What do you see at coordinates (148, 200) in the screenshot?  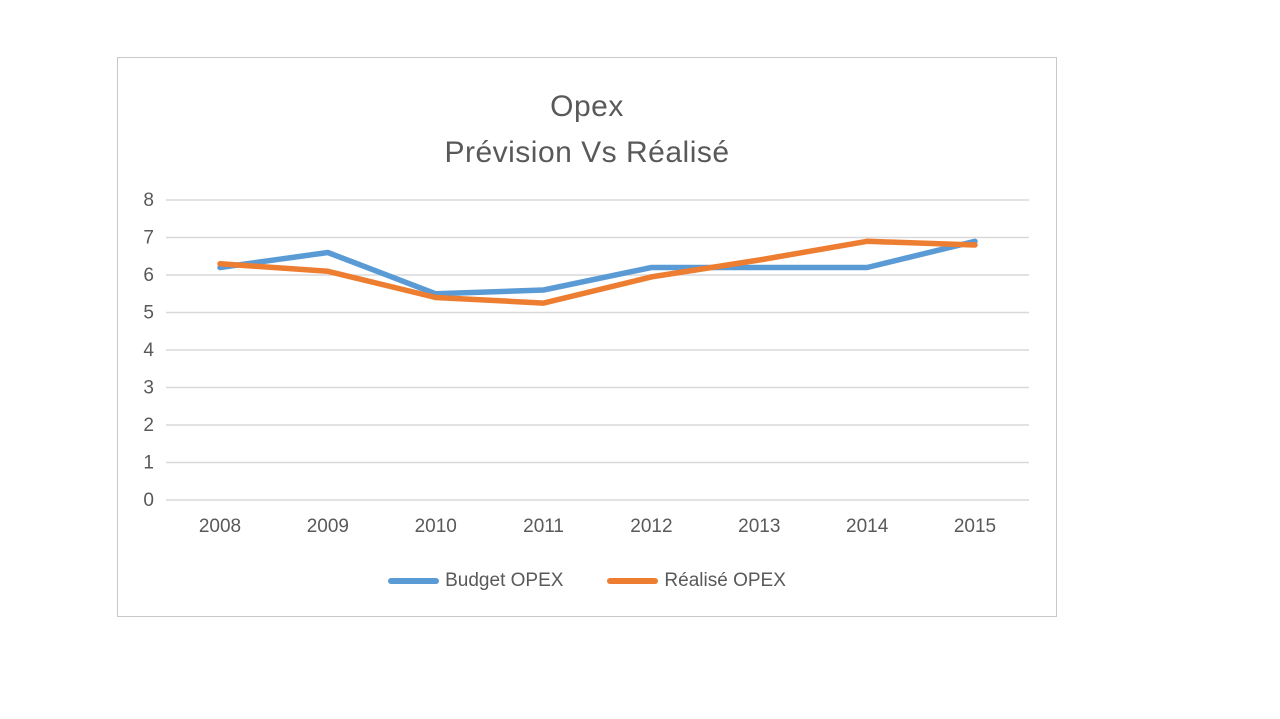 I see `y-axis-tick-label-8: 8` at bounding box center [148, 200].